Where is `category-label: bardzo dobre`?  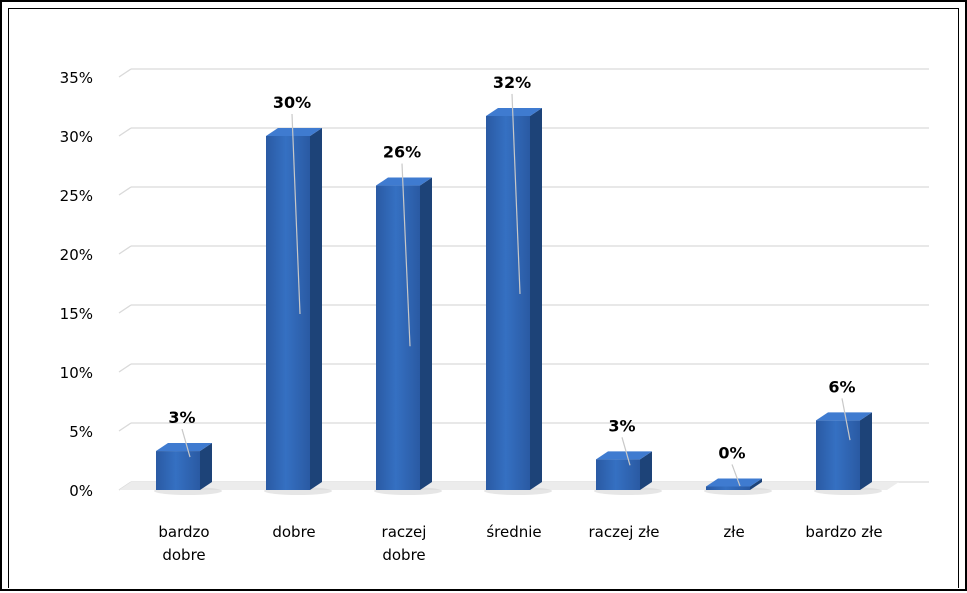 category-label: bardzo dobre is located at coordinates (183, 543).